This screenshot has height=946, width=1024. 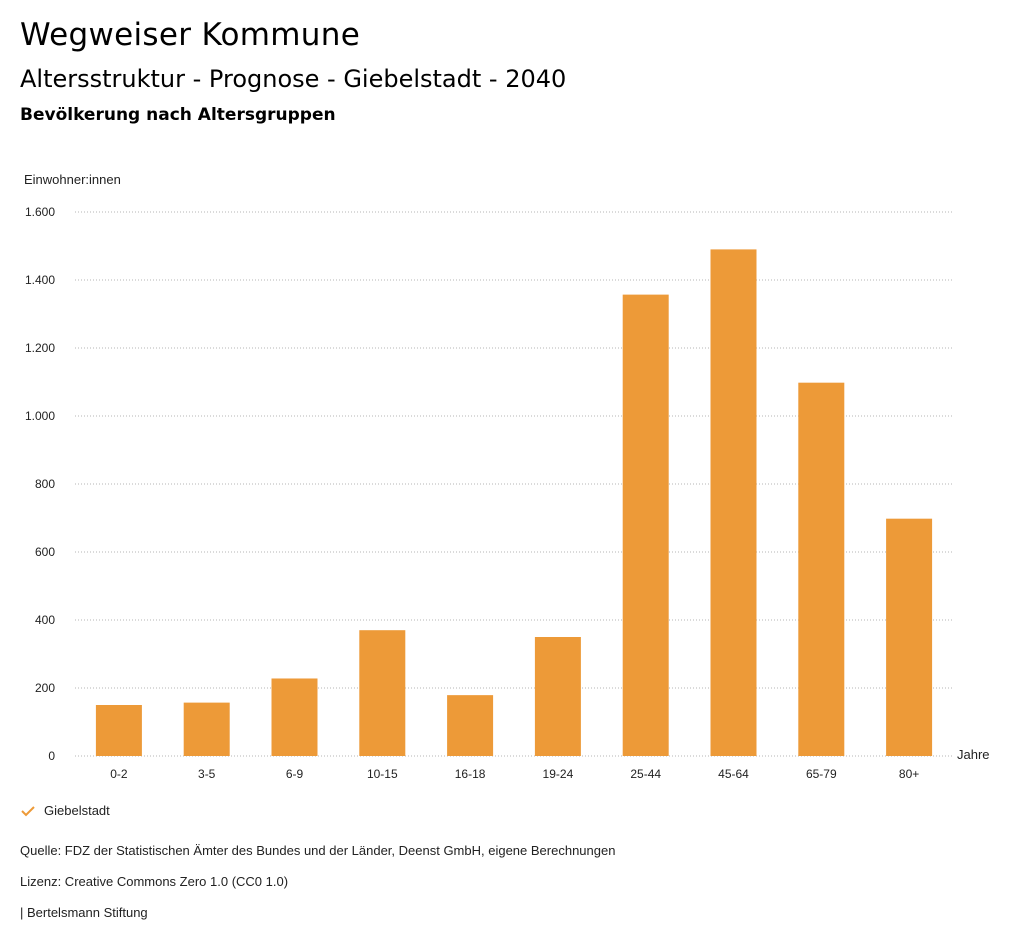 What do you see at coordinates (77, 810) in the screenshot?
I see `legend-label: Giebelstadt` at bounding box center [77, 810].